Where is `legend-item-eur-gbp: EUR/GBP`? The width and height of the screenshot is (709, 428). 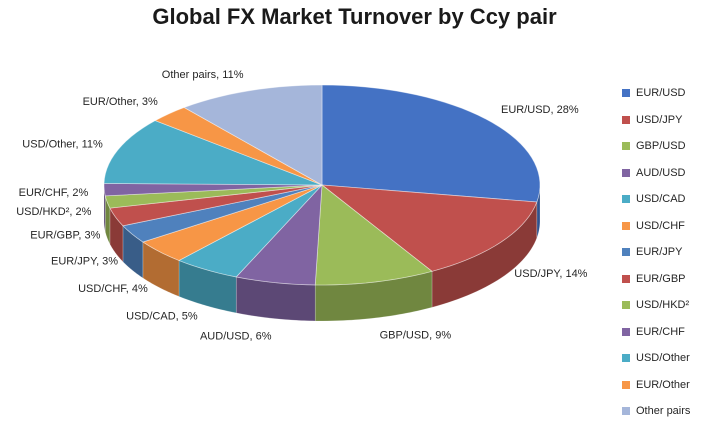 legend-item-eur-gbp: EUR/GBP is located at coordinates (665, 279).